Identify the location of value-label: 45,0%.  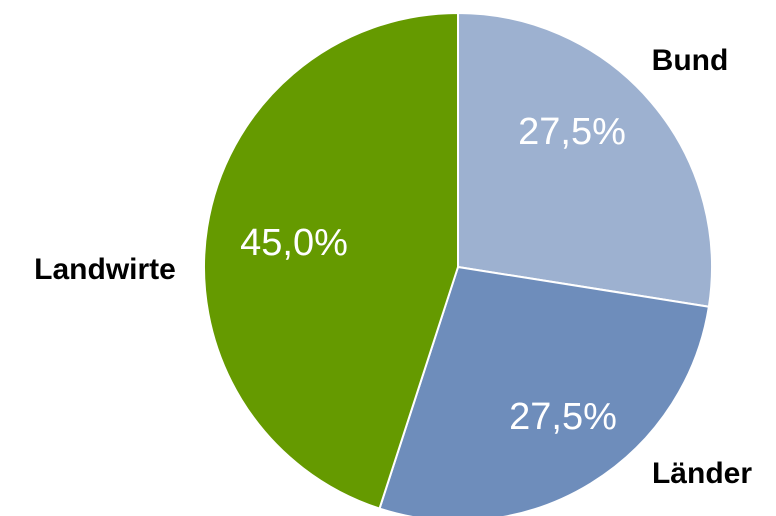
(294, 243).